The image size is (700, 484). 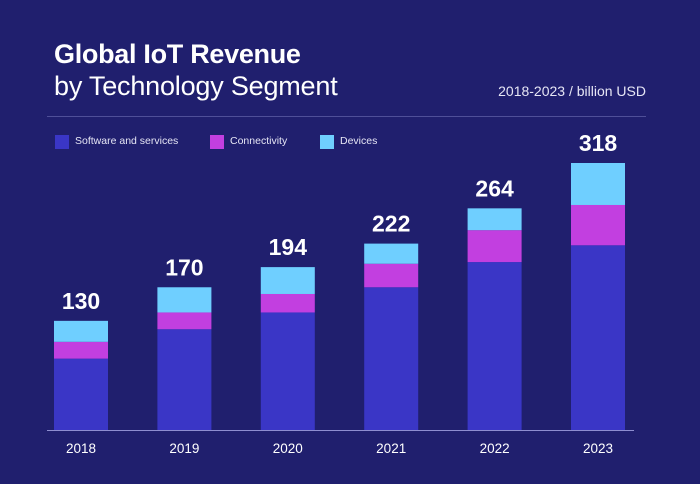 I want to click on bar-total-label-2019: 170, so click(x=184, y=267).